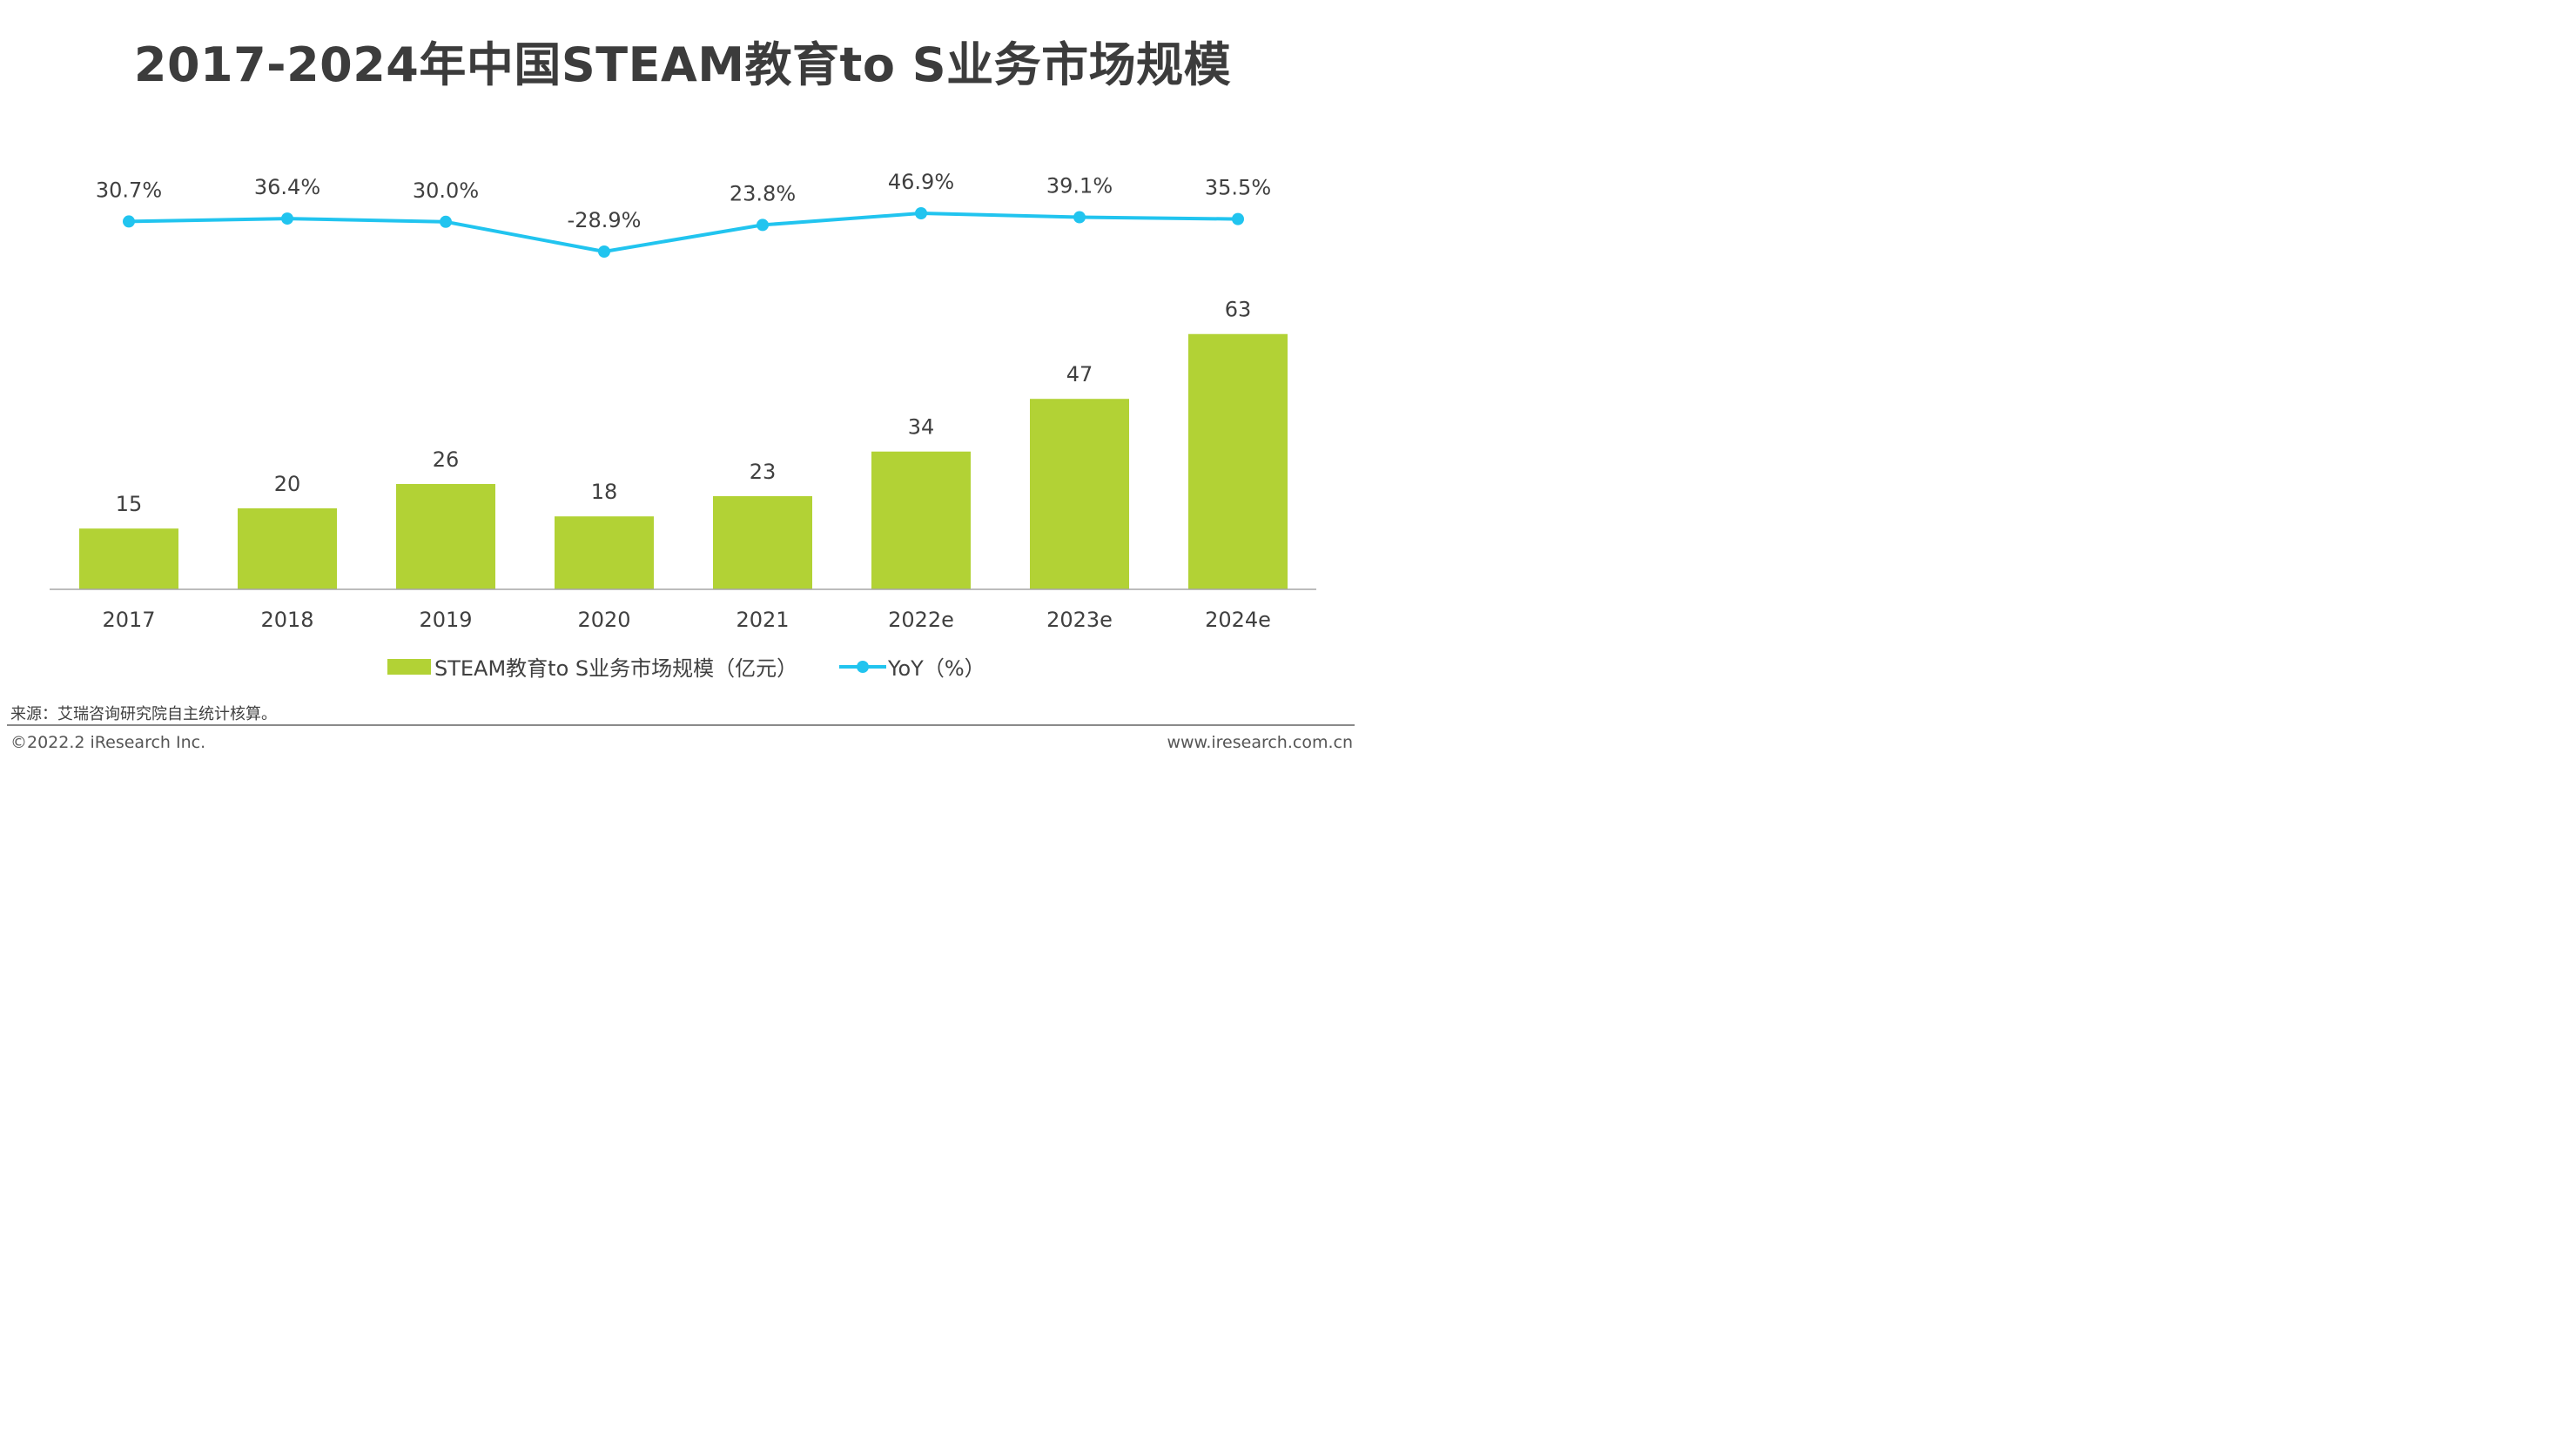 The width and height of the screenshot is (2576, 1452). I want to click on x-tick-label-2024e: 2024e, so click(1238, 620).